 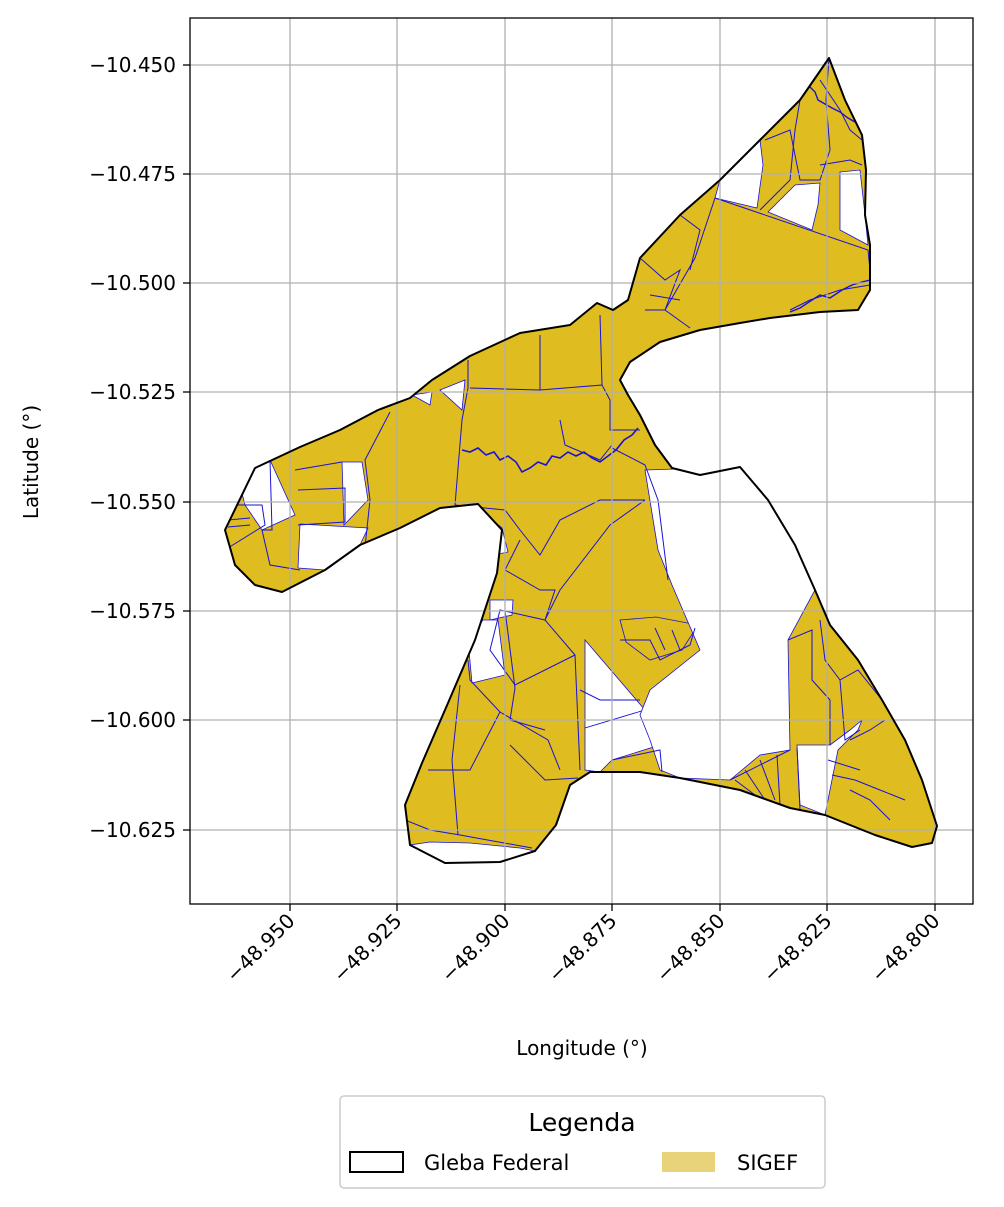 I want to click on legend-title: Legenda, so click(x=581, y=1122).